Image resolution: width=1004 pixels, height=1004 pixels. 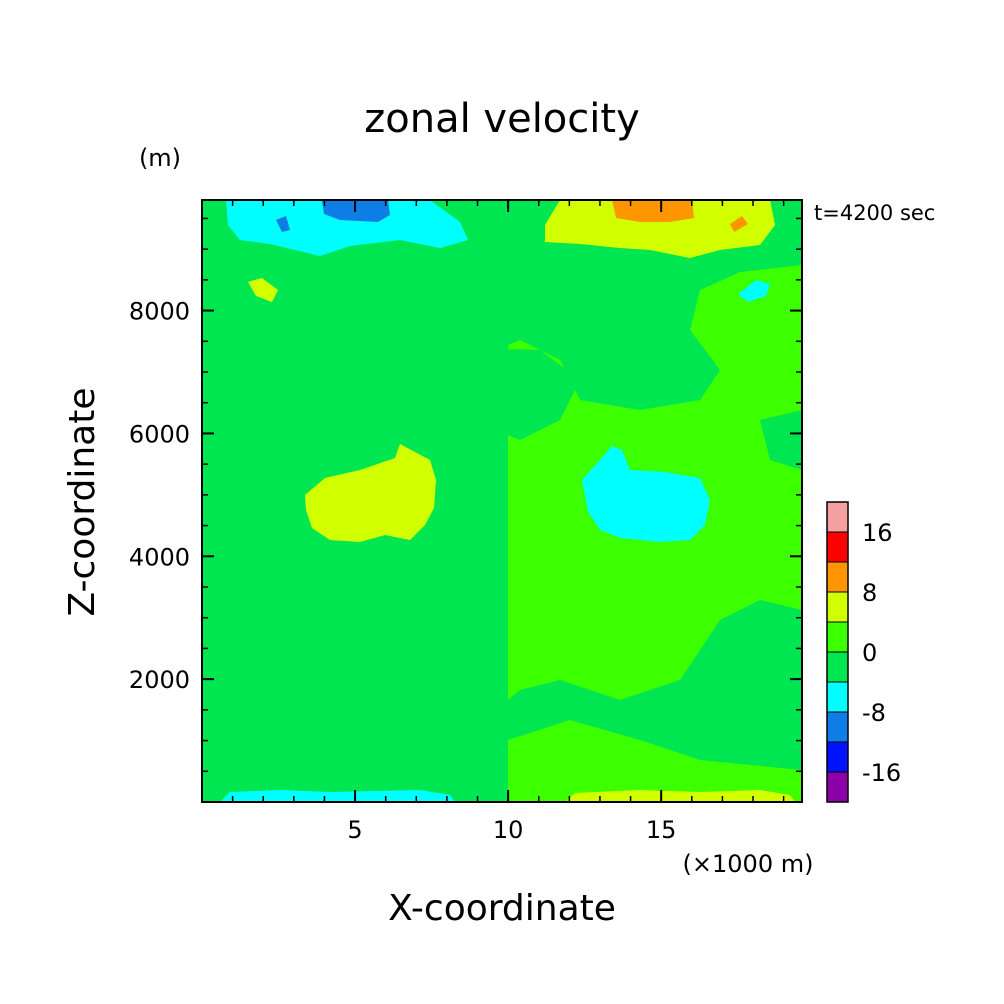 I want to click on colorbar-tick-label: 16, so click(x=877, y=533).